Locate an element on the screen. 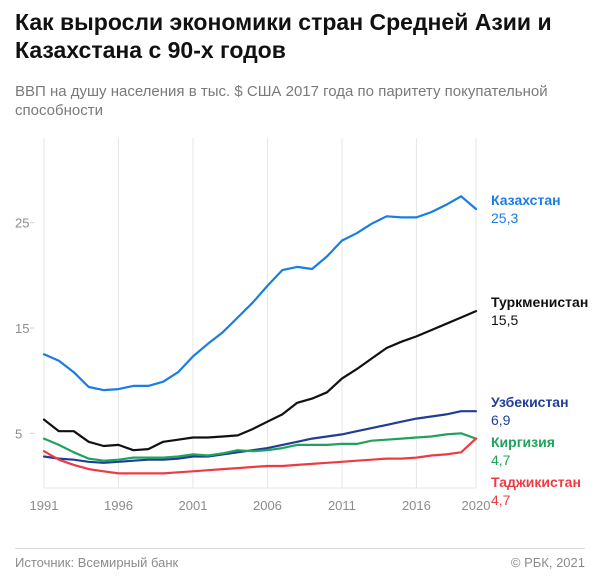 The width and height of the screenshot is (600, 583). series-name-label: Киргизия is located at coordinates (523, 442).